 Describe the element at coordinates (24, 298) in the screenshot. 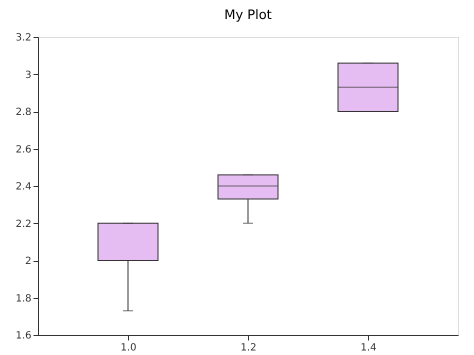

I see `y-tick-label: 1.8` at that location.